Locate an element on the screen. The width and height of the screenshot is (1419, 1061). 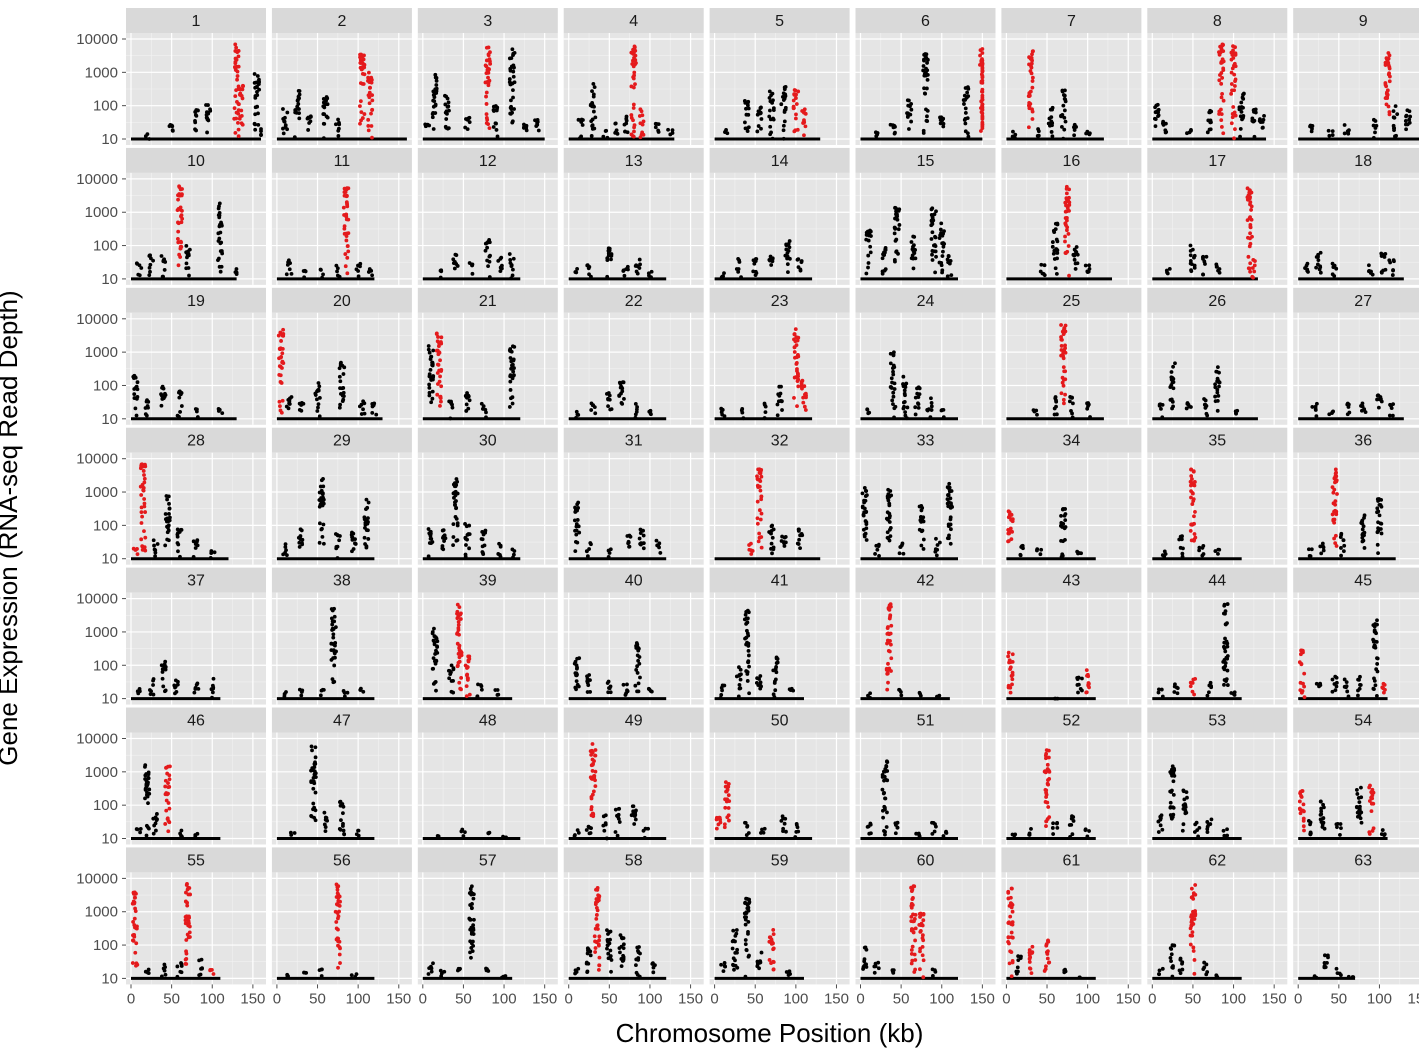
facet-label: 16 is located at coordinates (1072, 161).